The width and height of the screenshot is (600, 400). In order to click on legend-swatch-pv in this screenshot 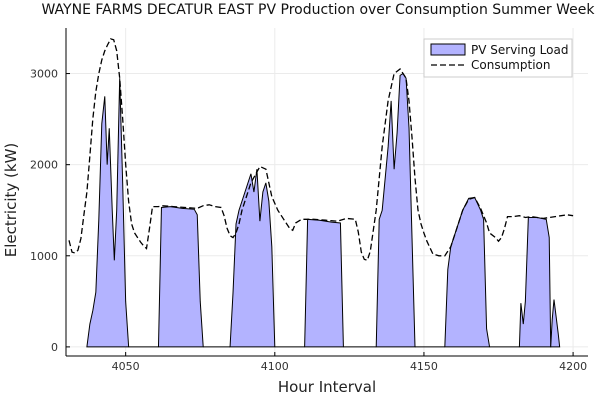, I will do `click(448, 49)`.